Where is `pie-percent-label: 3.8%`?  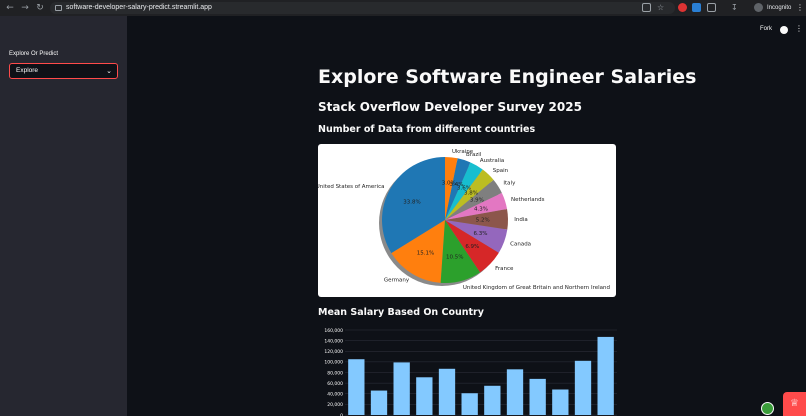
pie-percent-label: 3.8% is located at coordinates (471, 194).